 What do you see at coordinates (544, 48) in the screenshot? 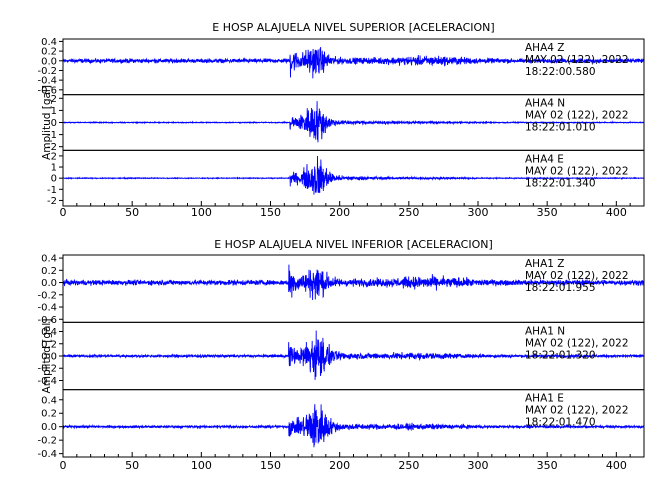
I see `station-annotation: AHA4 Z` at bounding box center [544, 48].